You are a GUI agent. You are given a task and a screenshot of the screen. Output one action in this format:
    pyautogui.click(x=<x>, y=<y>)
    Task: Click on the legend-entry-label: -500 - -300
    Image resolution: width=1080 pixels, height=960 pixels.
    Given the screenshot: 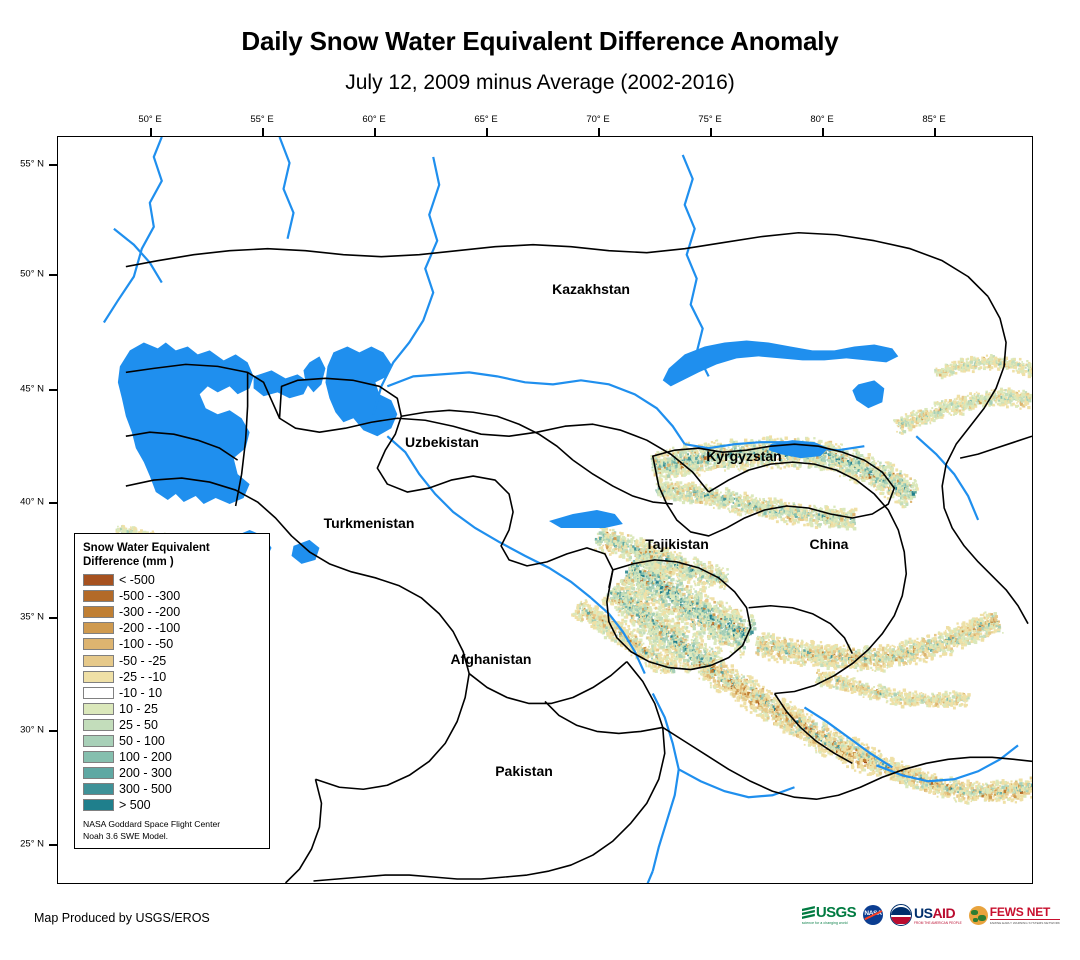 What is the action you would take?
    pyautogui.click(x=150, y=596)
    